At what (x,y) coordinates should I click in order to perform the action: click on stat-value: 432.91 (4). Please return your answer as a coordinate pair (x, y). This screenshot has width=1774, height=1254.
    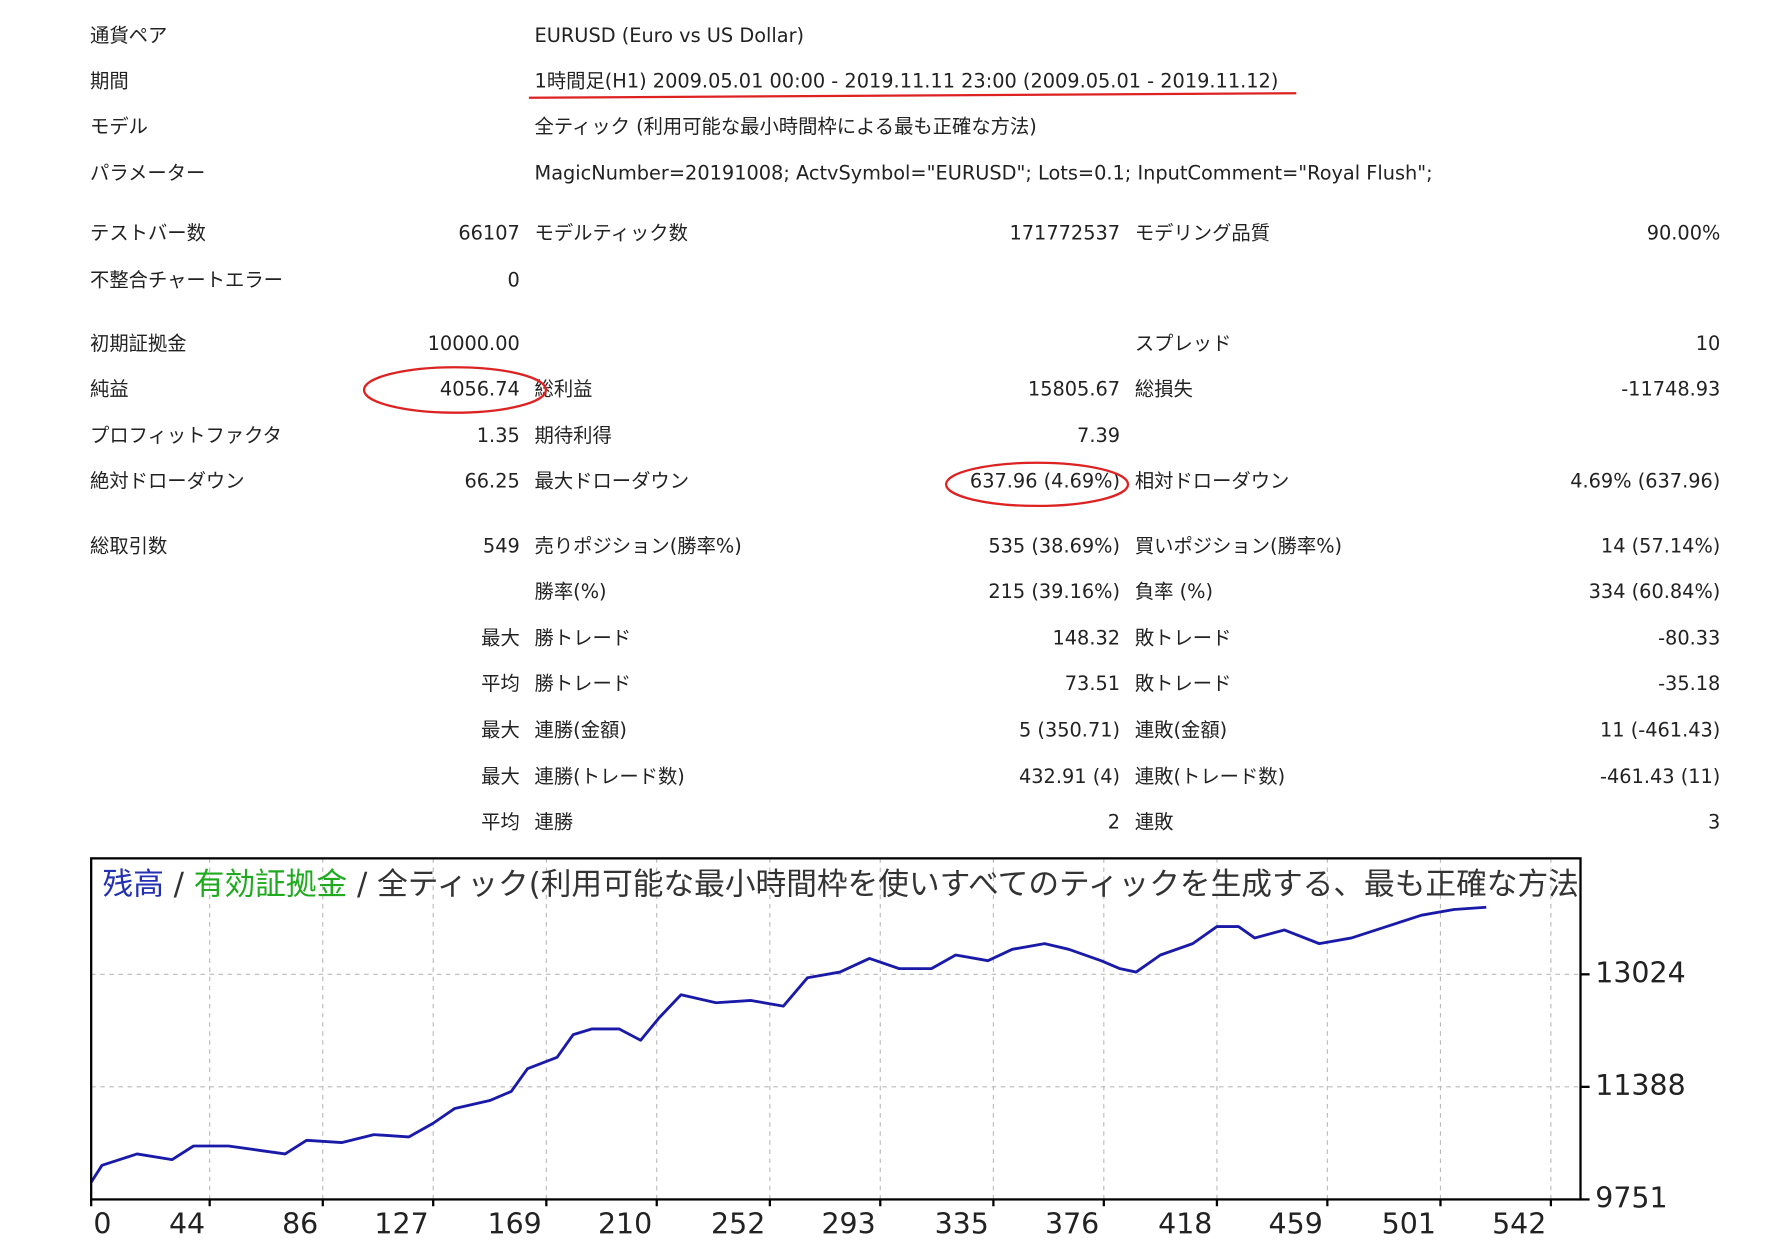
    Looking at the image, I should click on (1069, 776).